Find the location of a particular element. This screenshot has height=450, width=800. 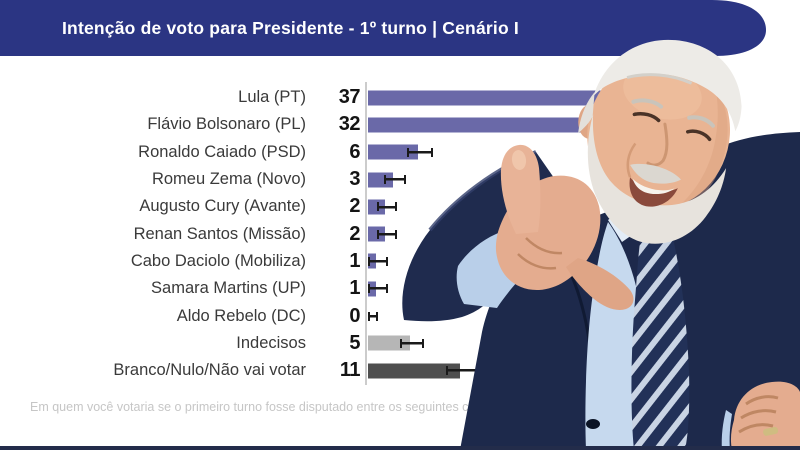

candidate-label: Augusto Cury (Avante) is located at coordinates (222, 206).